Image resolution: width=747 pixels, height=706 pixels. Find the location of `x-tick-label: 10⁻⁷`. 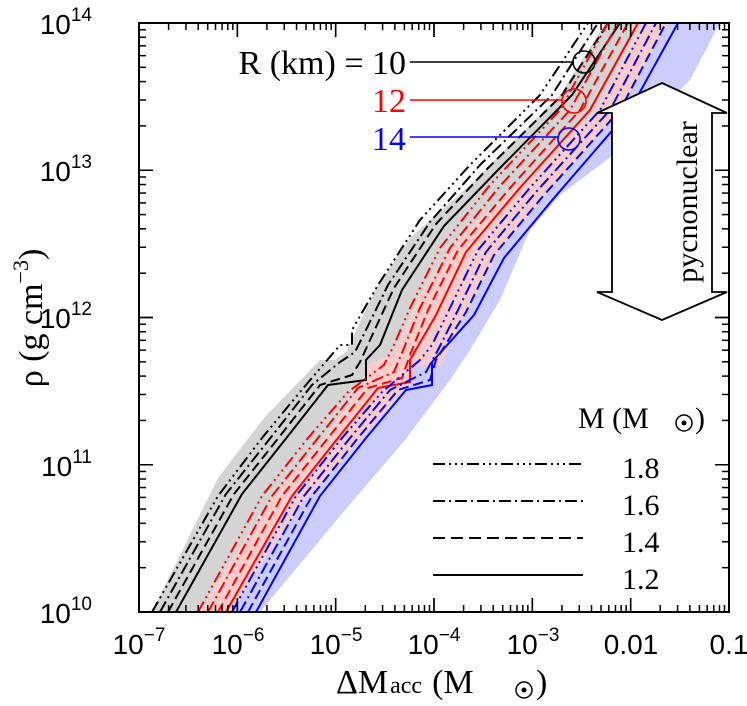

x-tick-label: 10⁻⁷ is located at coordinates (139, 642).